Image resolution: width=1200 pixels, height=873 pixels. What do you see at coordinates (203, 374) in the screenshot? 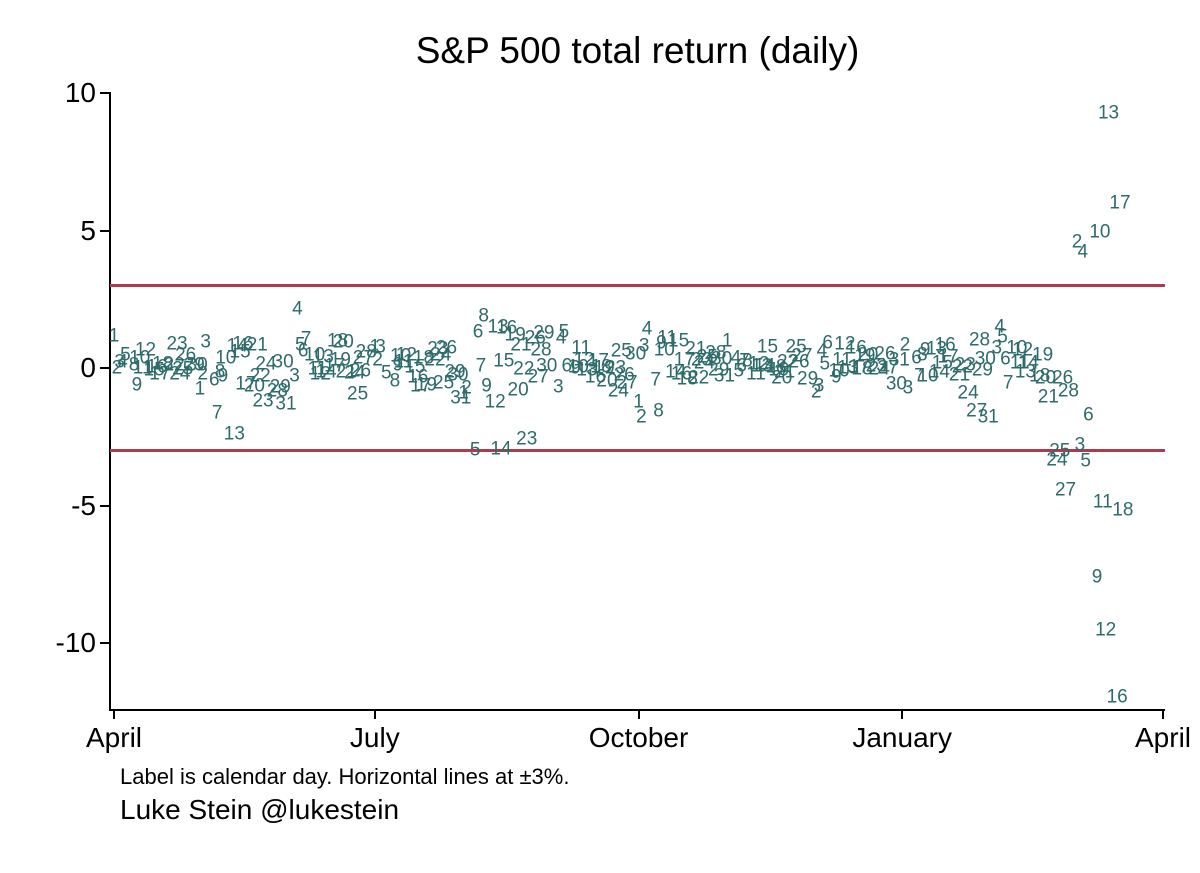
I see `day-label: 2` at bounding box center [203, 374].